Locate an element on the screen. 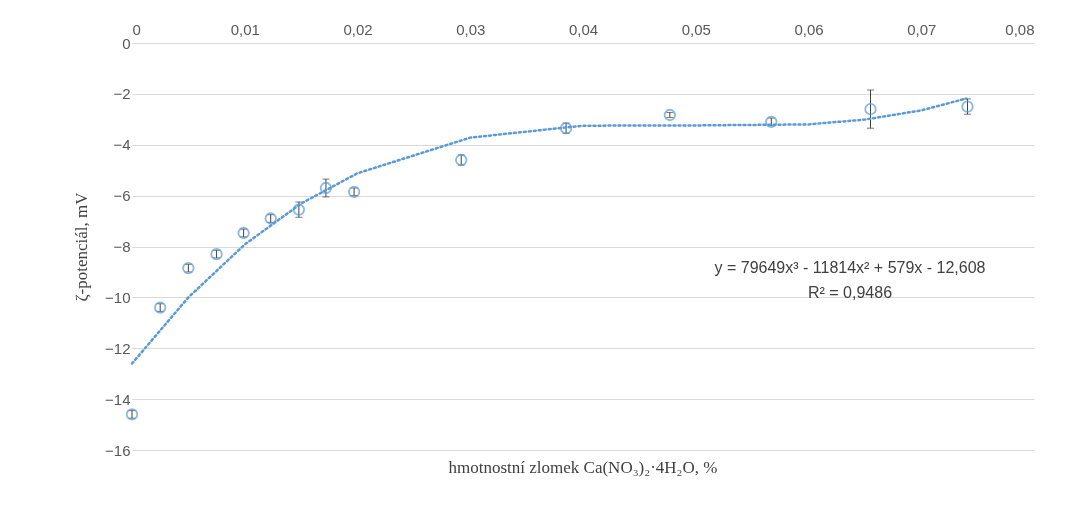  x-tick-label: 0,05 is located at coordinates (696, 29).